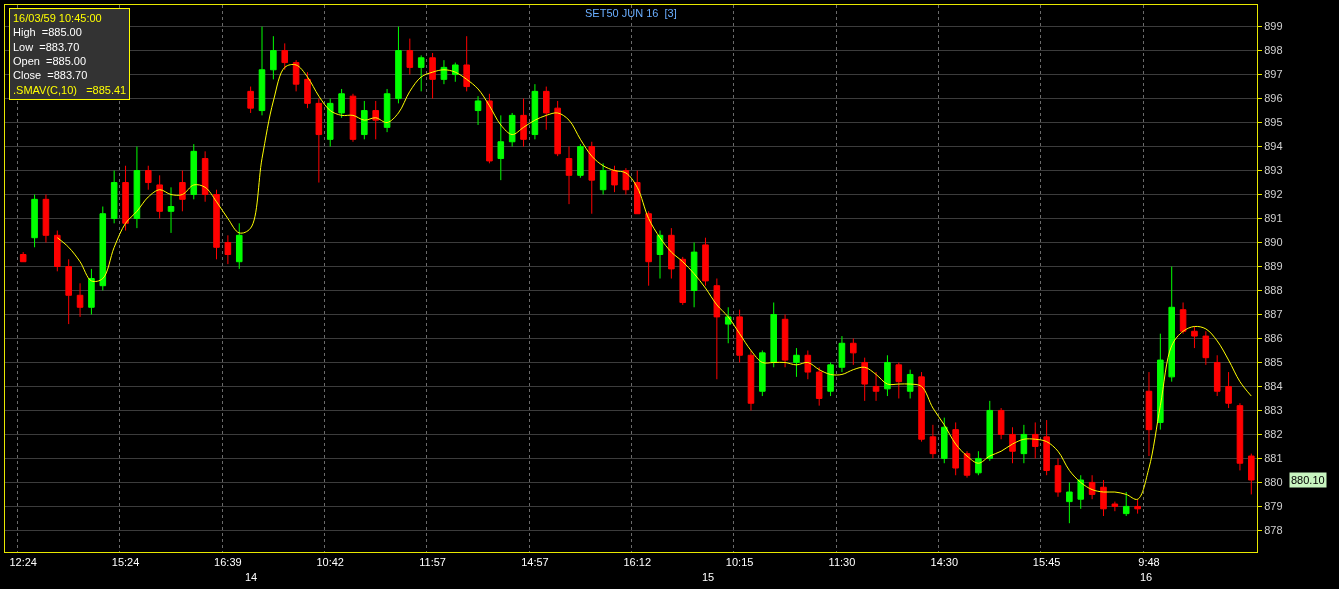  I want to click on y-tick-label: 880, so click(1273, 482).